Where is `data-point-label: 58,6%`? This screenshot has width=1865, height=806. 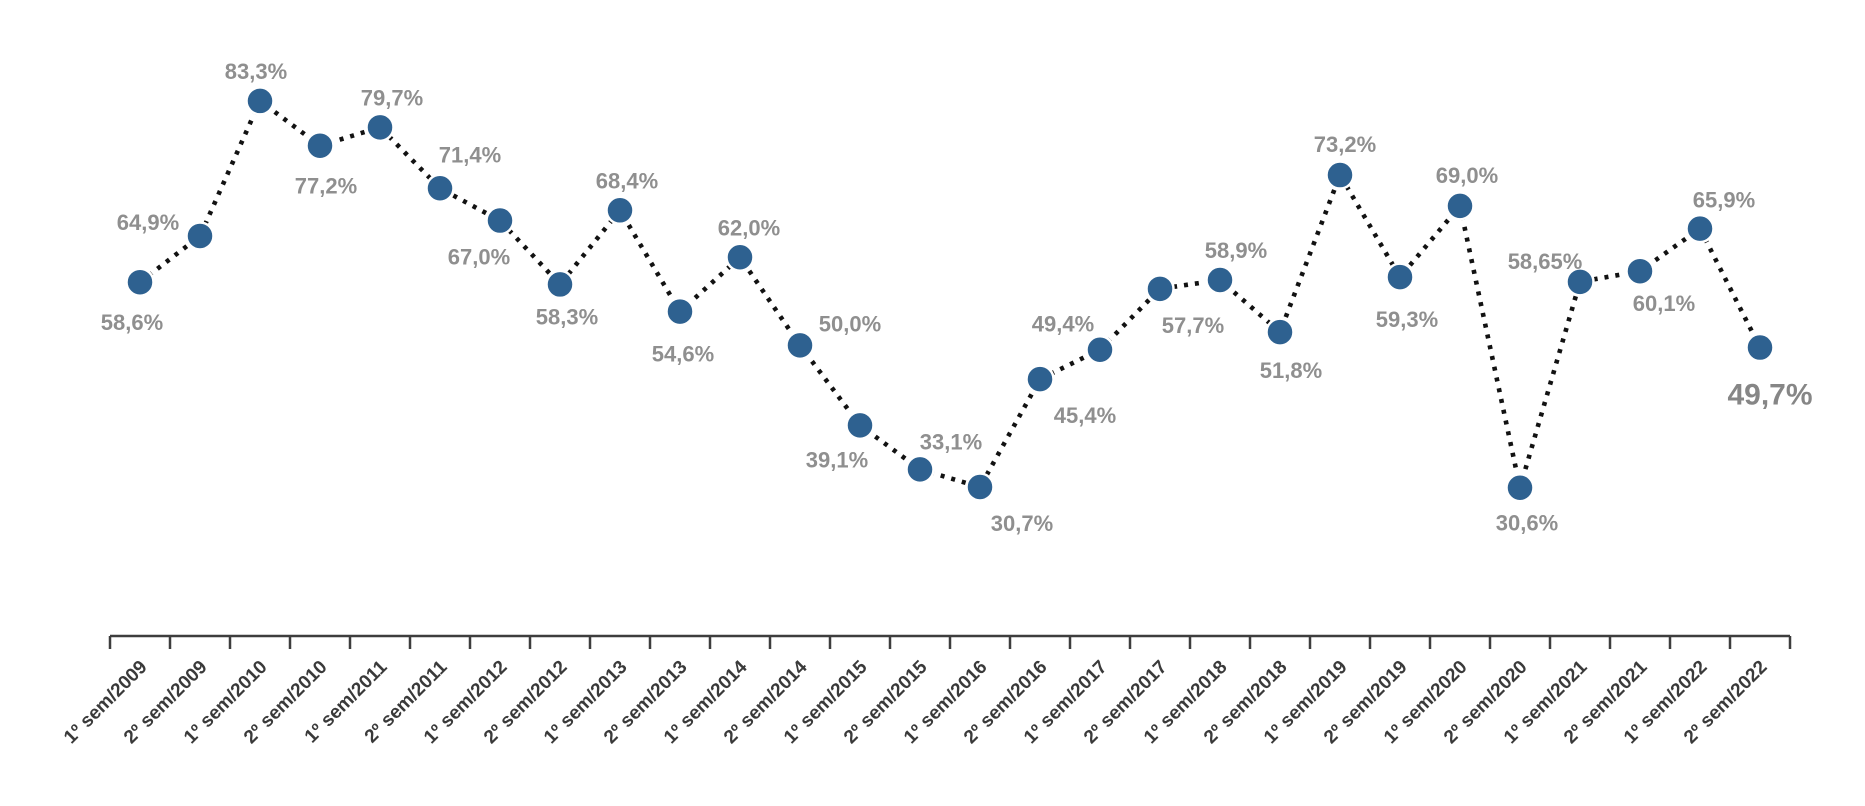
data-point-label: 58,6% is located at coordinates (132, 322).